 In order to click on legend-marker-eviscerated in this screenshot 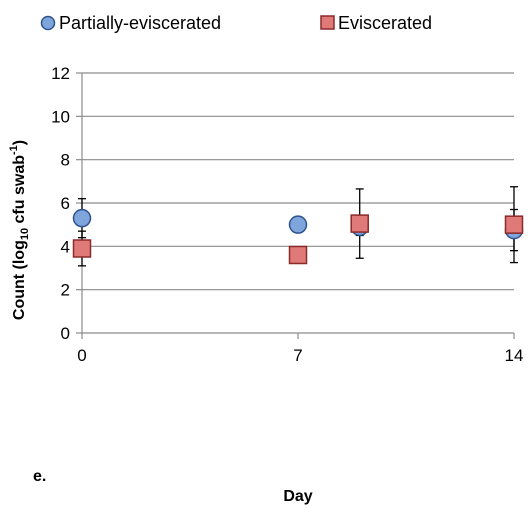, I will do `click(327, 22)`.